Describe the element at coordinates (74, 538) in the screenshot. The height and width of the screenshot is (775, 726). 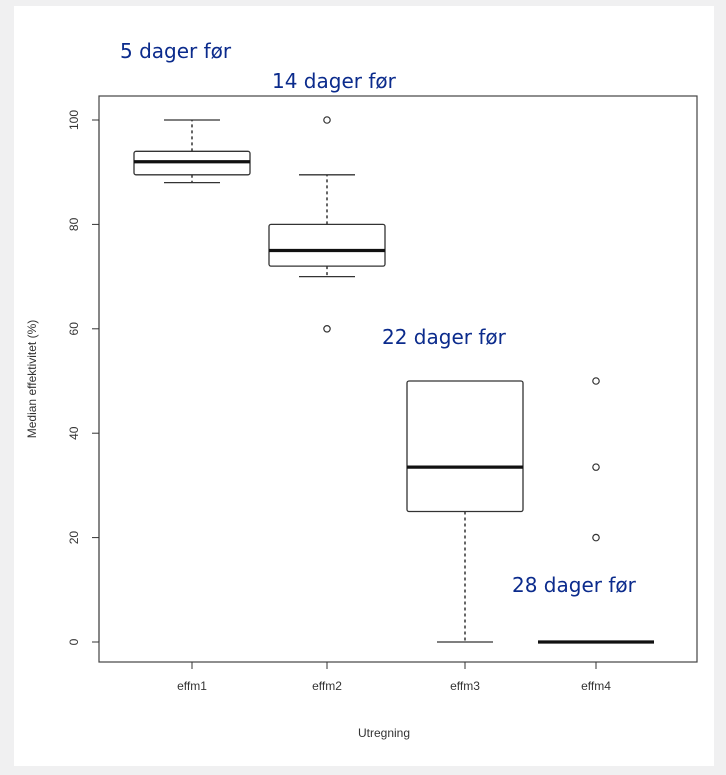
I see `y-tick-label-20: 20` at that location.